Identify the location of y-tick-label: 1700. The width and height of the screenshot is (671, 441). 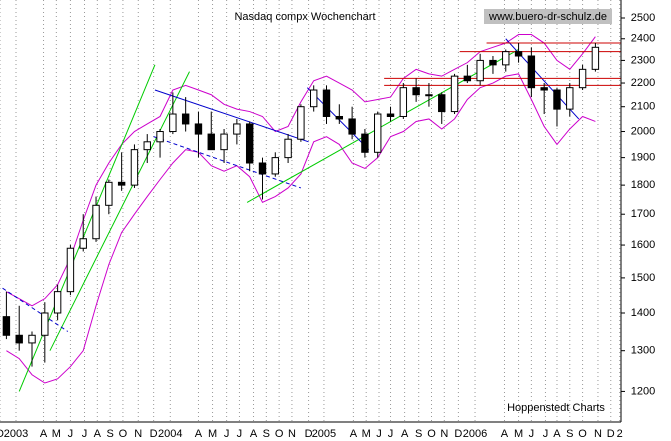
(643, 214).